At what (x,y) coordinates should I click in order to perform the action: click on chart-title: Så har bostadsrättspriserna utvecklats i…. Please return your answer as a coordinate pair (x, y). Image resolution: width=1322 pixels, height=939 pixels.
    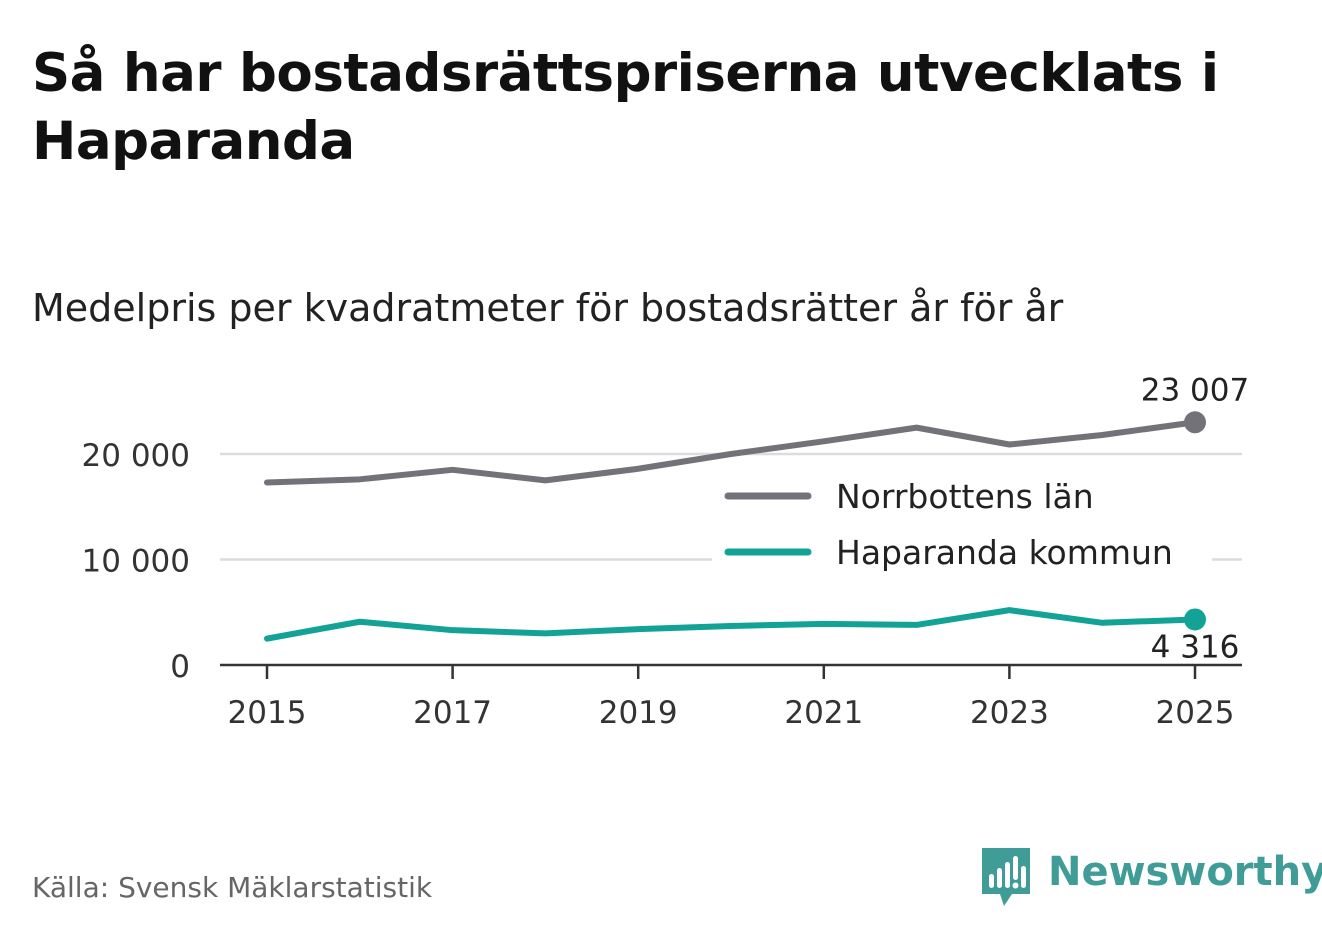
    Looking at the image, I should click on (625, 107).